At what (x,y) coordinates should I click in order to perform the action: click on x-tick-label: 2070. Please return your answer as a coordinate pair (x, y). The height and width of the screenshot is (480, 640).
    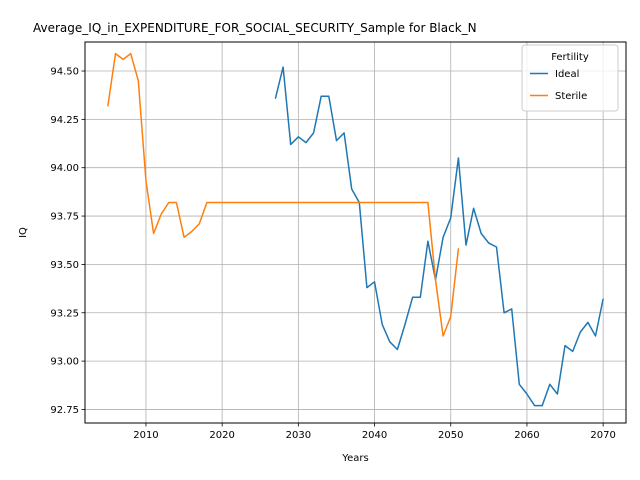
    Looking at the image, I should click on (602, 435).